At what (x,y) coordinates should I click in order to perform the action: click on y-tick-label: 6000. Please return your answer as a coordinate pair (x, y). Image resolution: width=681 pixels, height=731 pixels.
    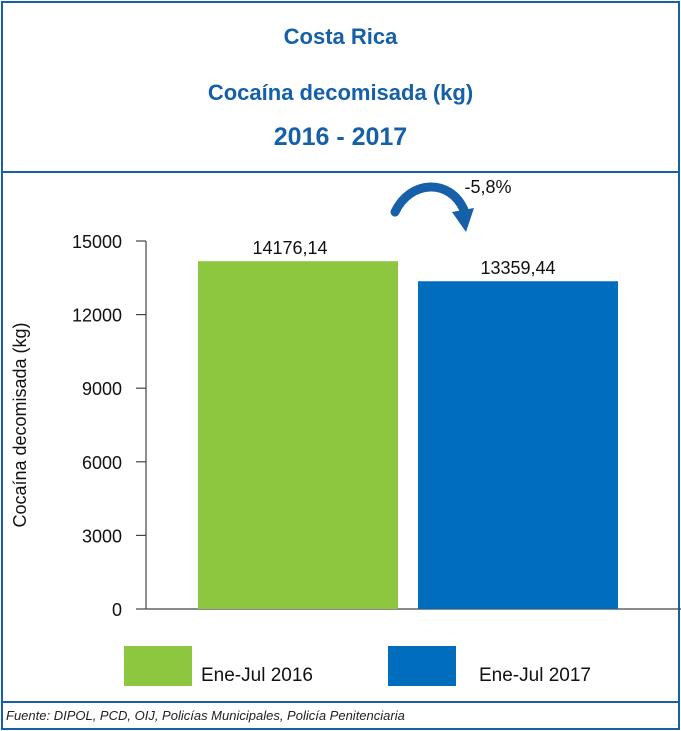
    Looking at the image, I should click on (102, 463).